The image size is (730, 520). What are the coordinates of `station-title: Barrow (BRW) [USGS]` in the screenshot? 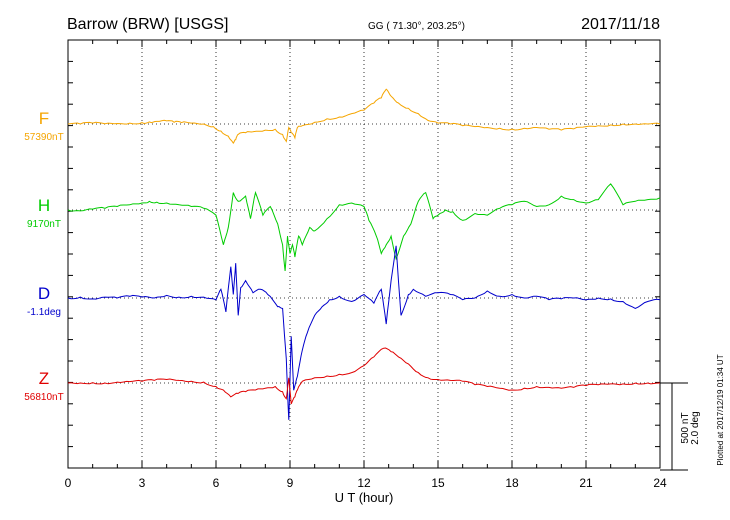 It's located at (148, 24).